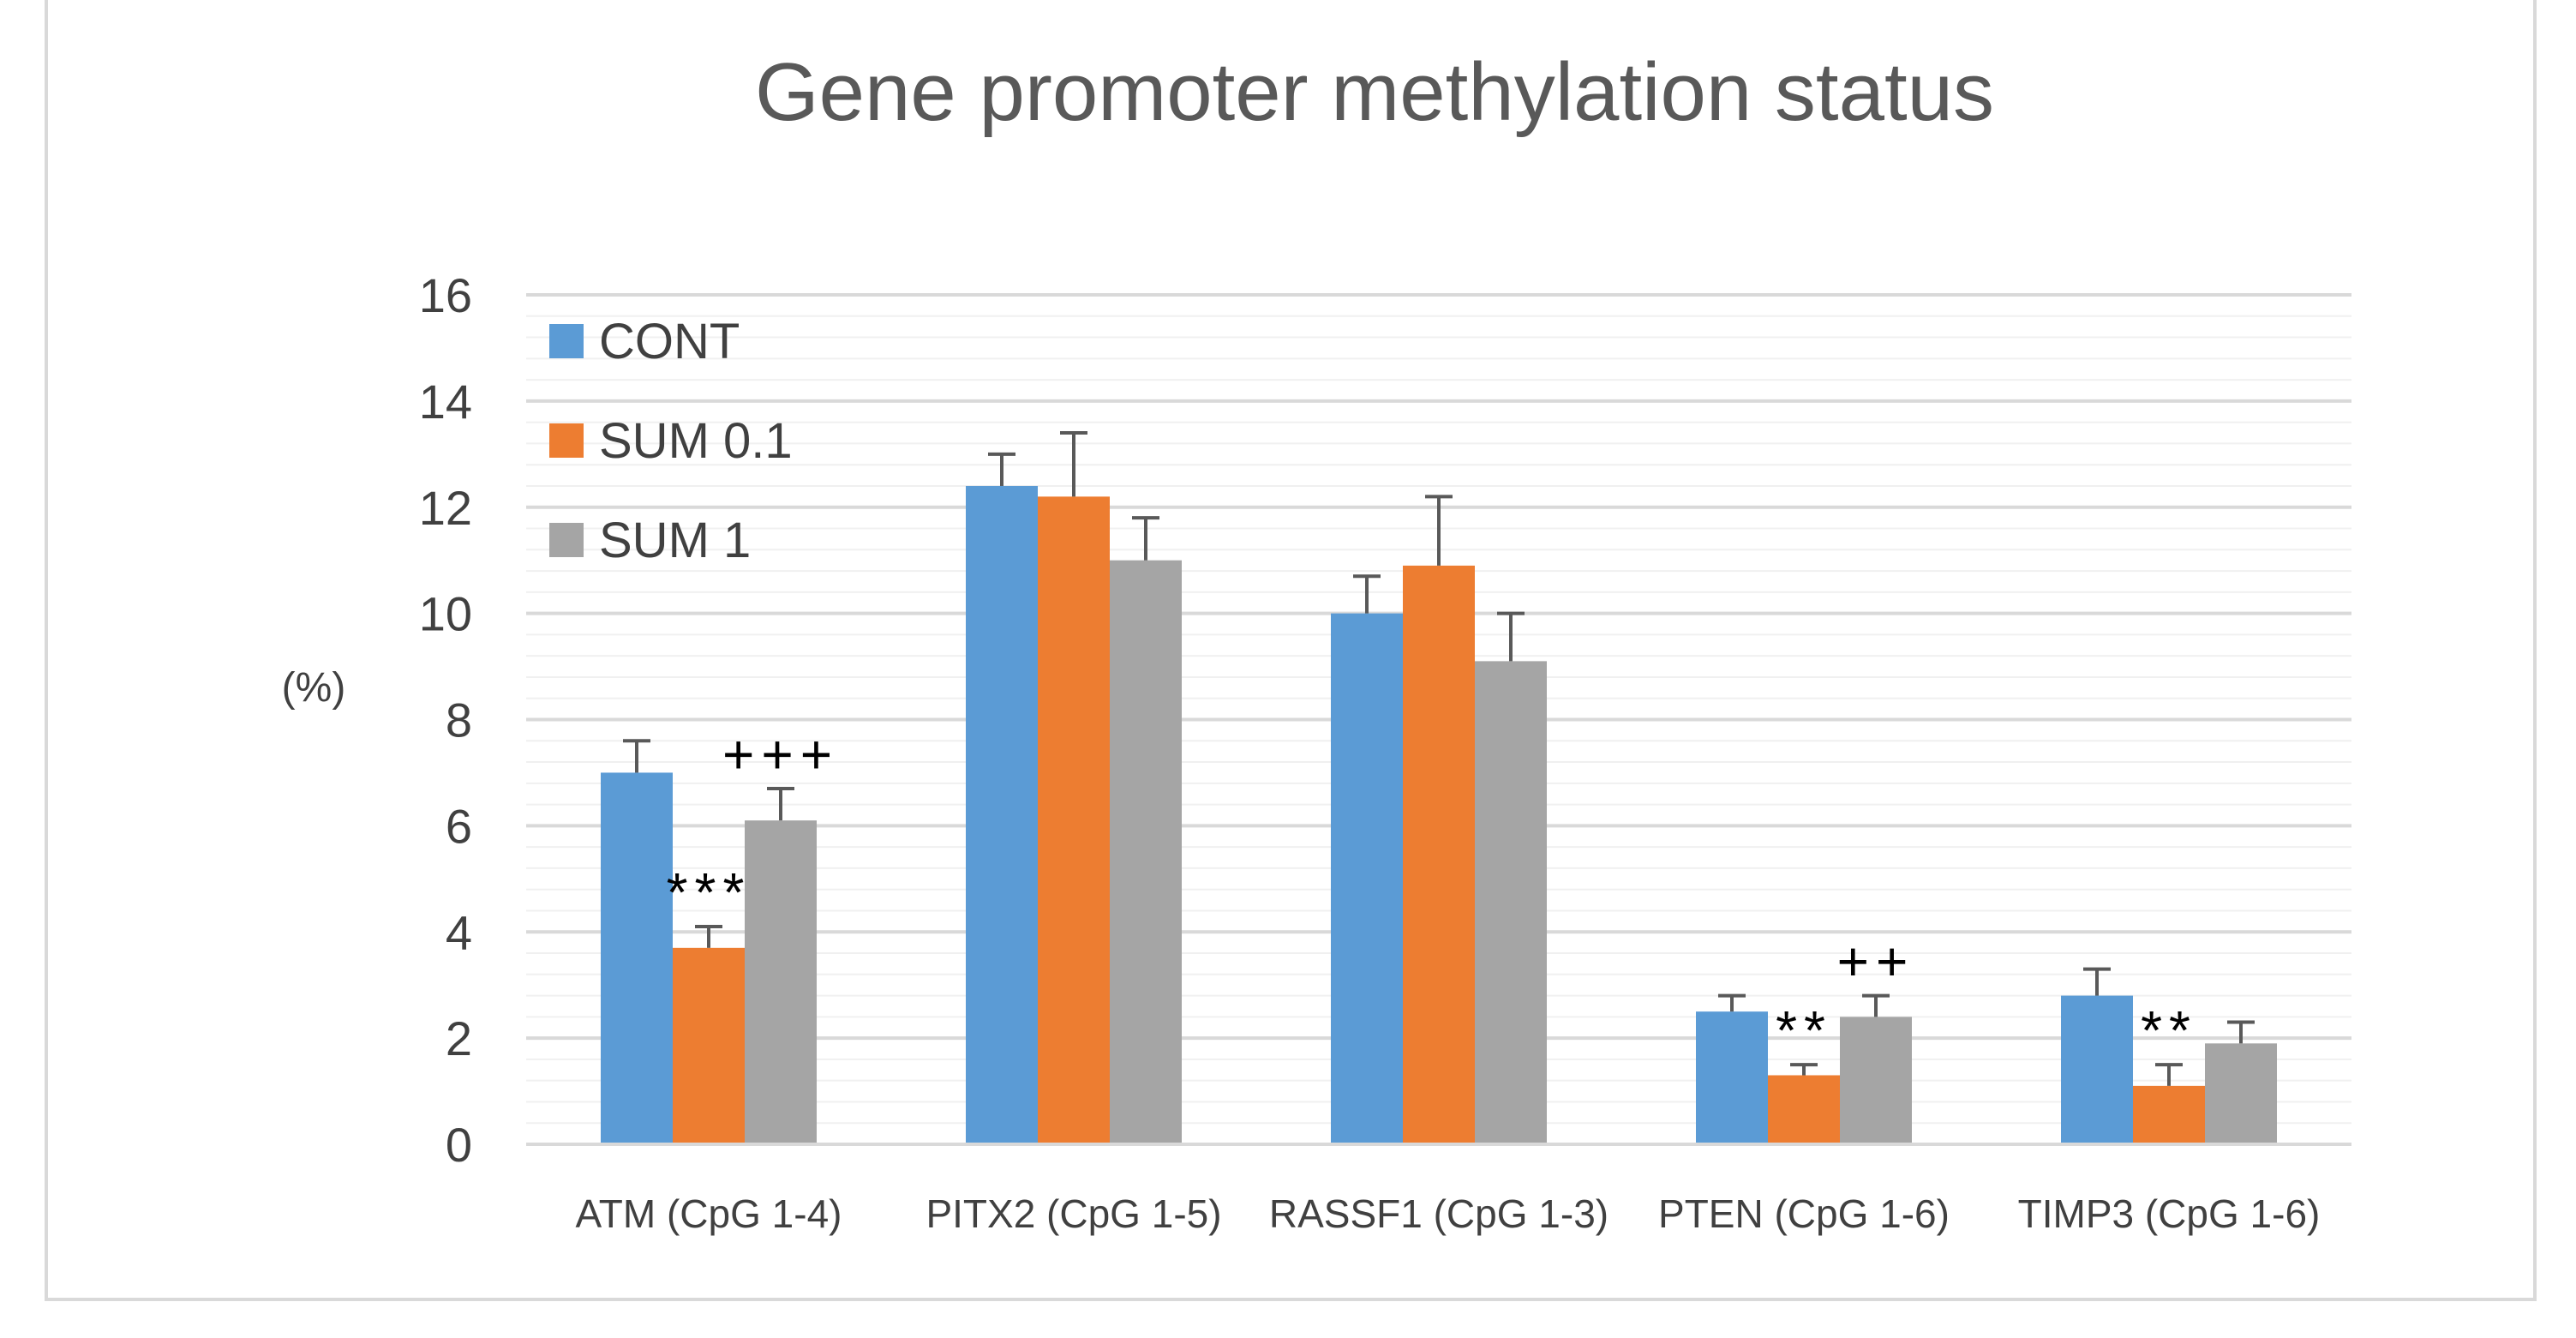 Image resolution: width=2576 pixels, height=1338 pixels. I want to click on y-tick-label: 0, so click(459, 1145).